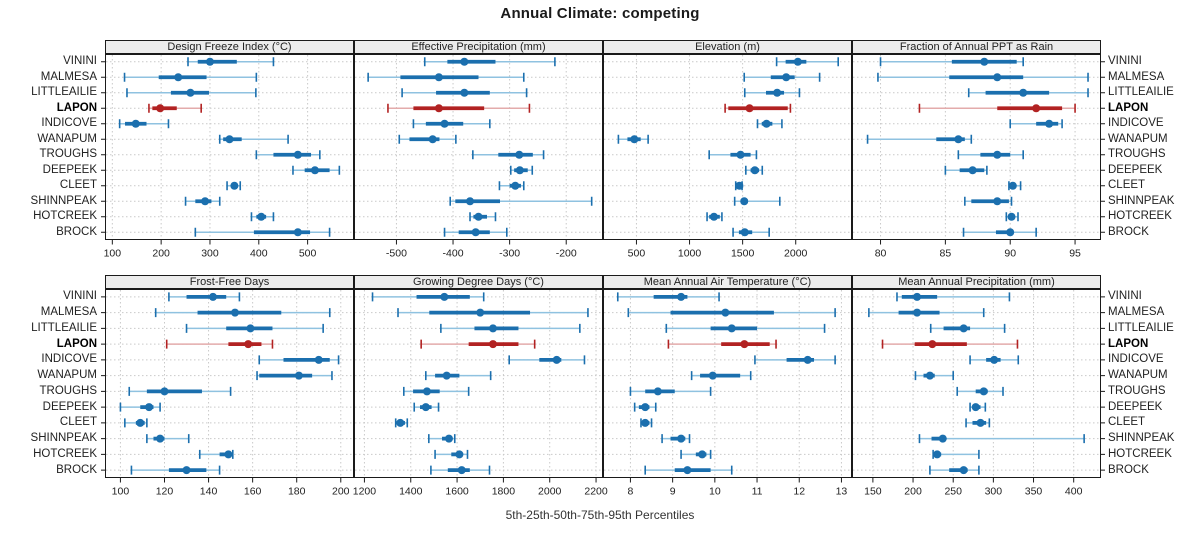 The image size is (1200, 550). I want to click on site-label-left-hotcreek: HOTCREEK, so click(65, 453).